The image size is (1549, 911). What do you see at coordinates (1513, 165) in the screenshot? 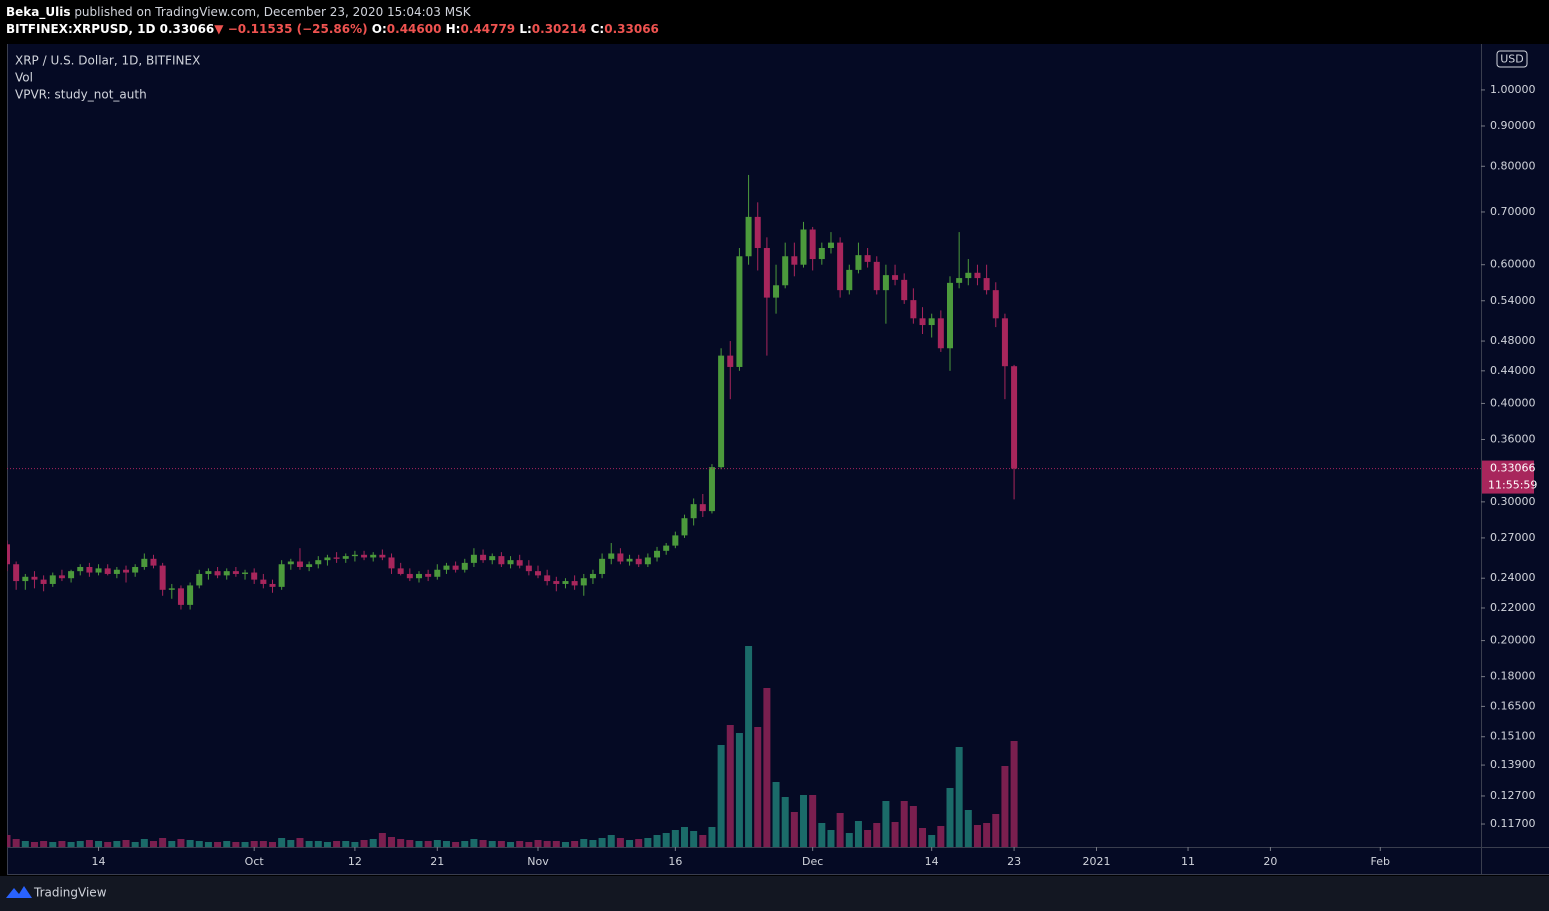
I see `y-tick-label: 0.80000` at bounding box center [1513, 165].